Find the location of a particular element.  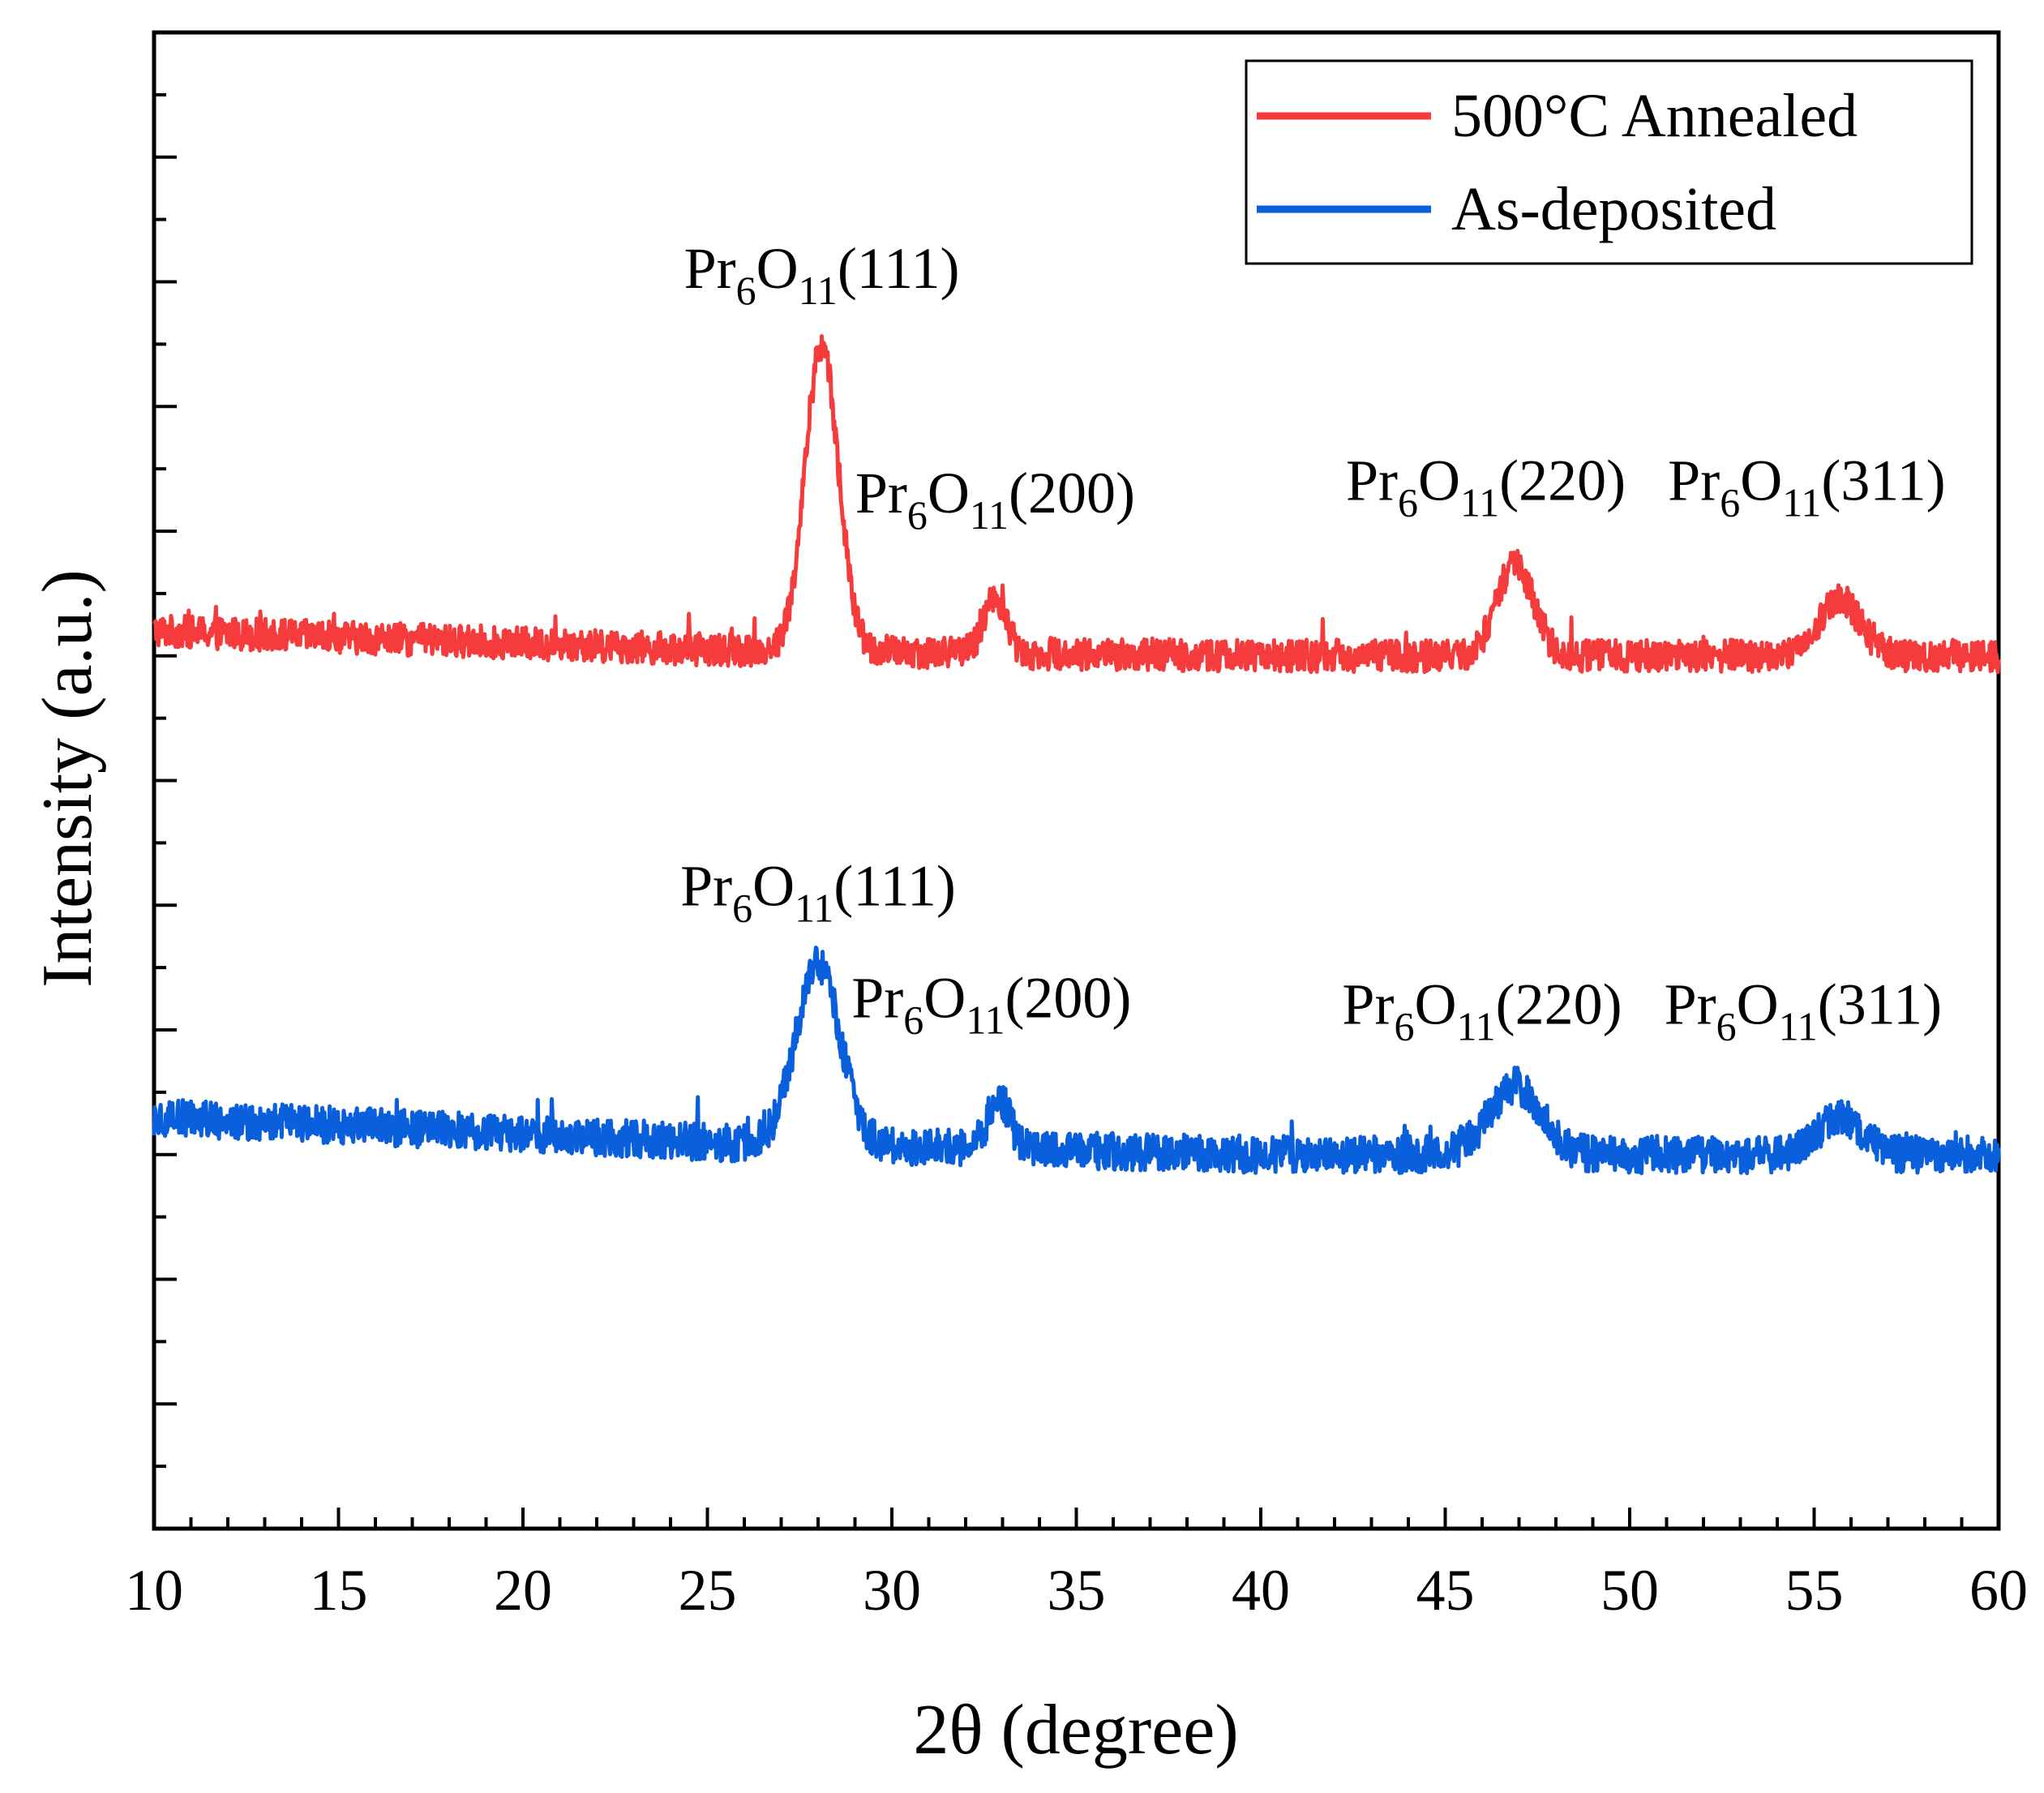

x-axis-tick-labels: 10 15 20 25 30 35 40 45 50 55 60 is located at coordinates (1076, 1590).